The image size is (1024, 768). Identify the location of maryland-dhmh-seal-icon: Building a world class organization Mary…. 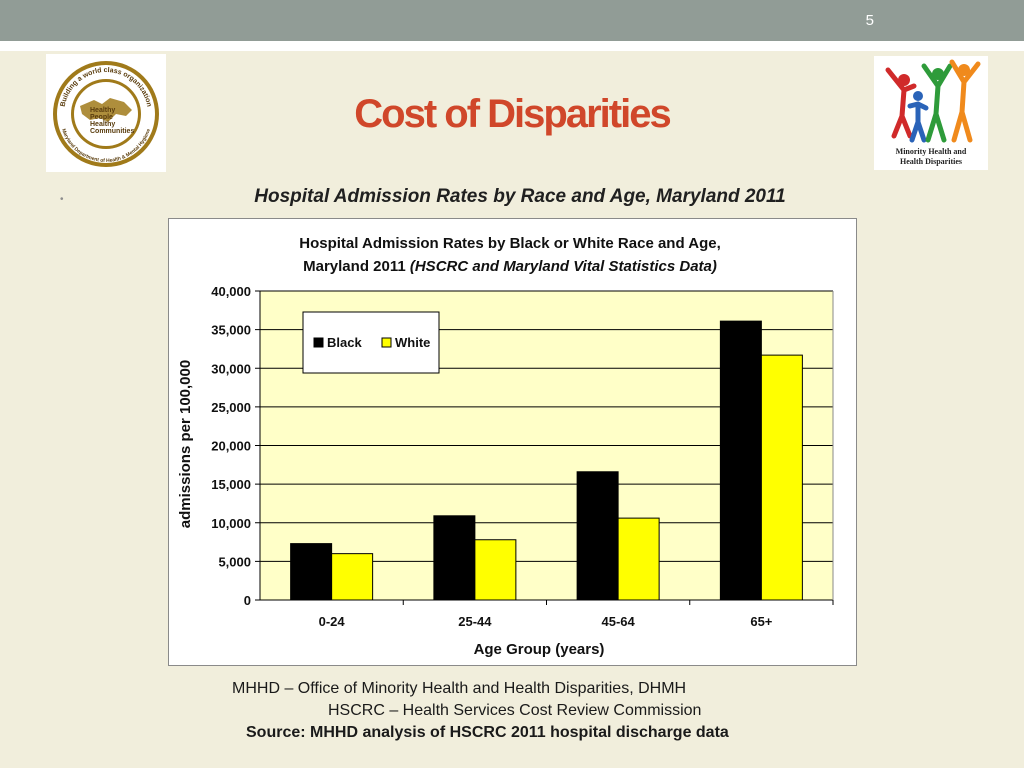
(106, 114).